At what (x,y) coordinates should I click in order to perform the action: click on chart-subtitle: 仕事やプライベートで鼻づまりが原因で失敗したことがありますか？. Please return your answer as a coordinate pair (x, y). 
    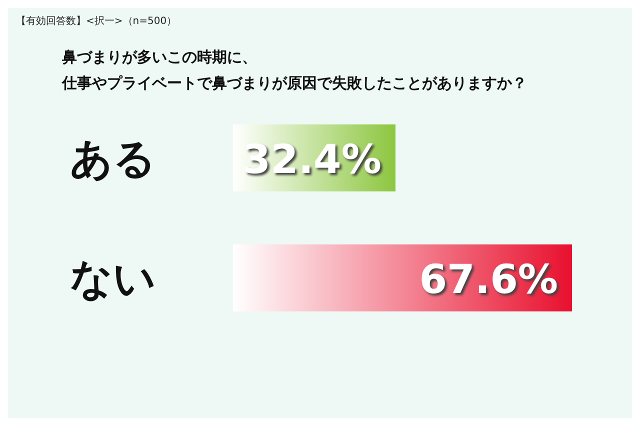
    Looking at the image, I should click on (294, 83).